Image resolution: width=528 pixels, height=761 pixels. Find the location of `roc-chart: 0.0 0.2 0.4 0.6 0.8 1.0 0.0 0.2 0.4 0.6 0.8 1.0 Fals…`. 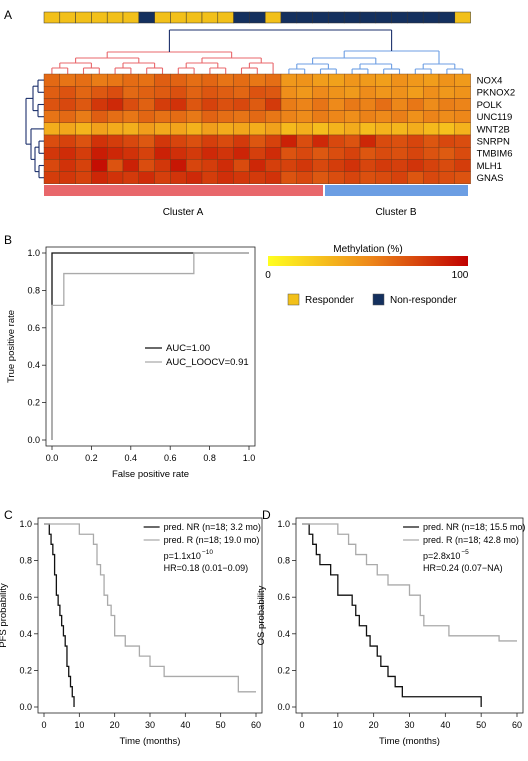

roc-chart: 0.0 0.2 0.4 0.6 0.8 1.0 0.0 0.2 0.4 0.6 0.8 1.0 Fals… is located at coordinates (131, 363).